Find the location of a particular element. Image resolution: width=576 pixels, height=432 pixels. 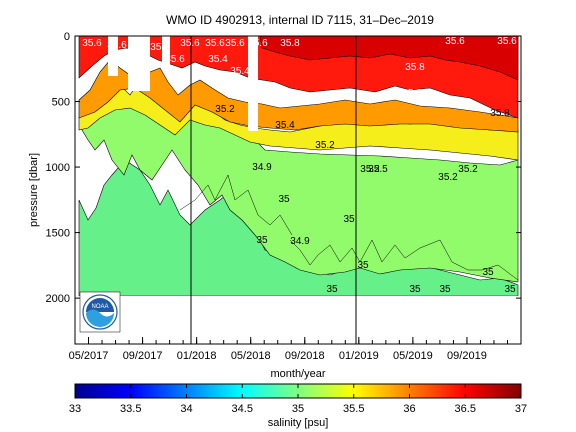

x-axis-label: month/year is located at coordinates (297, 374).